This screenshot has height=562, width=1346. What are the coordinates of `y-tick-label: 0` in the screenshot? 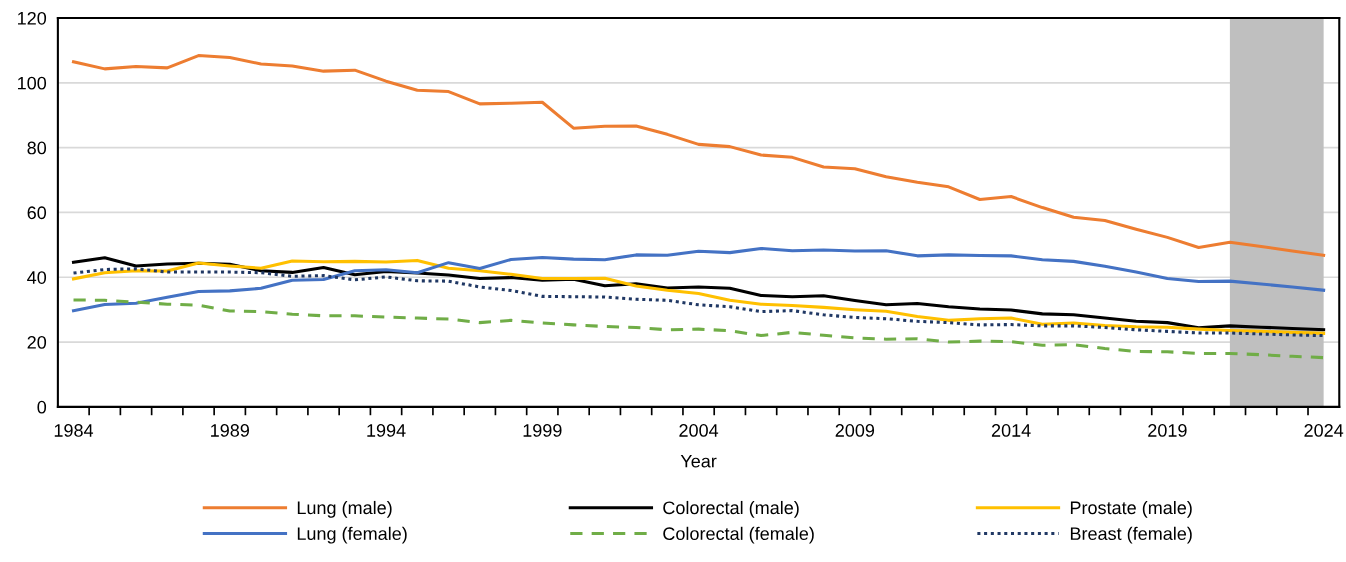 It's located at (42, 407).